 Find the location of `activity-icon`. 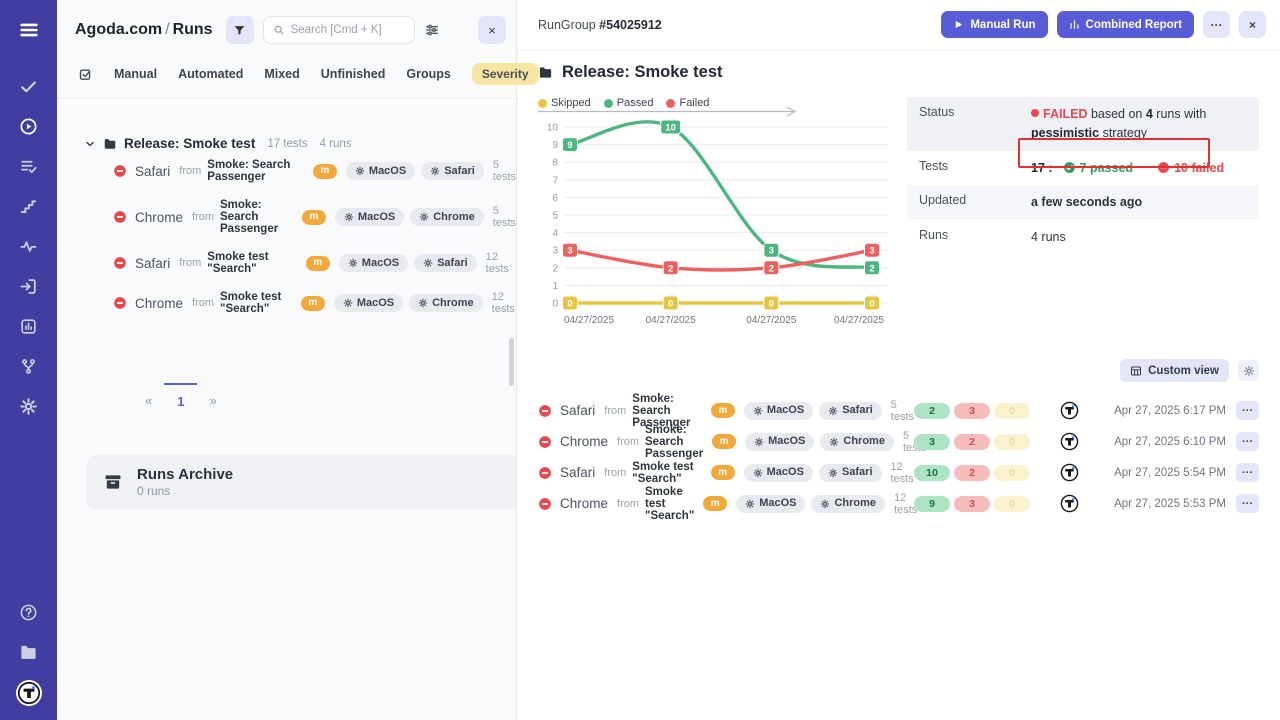

activity-icon is located at coordinates (28, 246).